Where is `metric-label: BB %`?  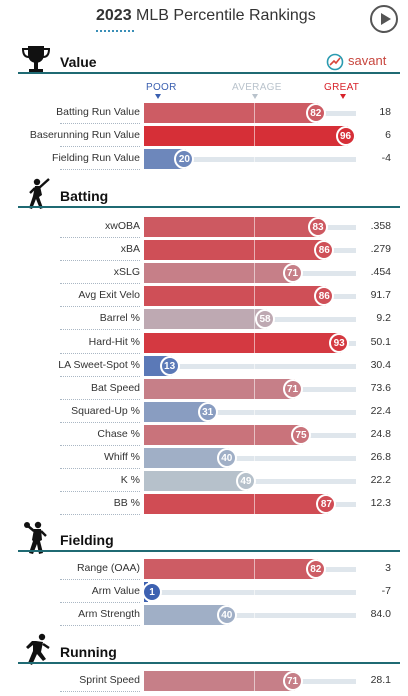
metric-label: BB % is located at coordinates (126, 503).